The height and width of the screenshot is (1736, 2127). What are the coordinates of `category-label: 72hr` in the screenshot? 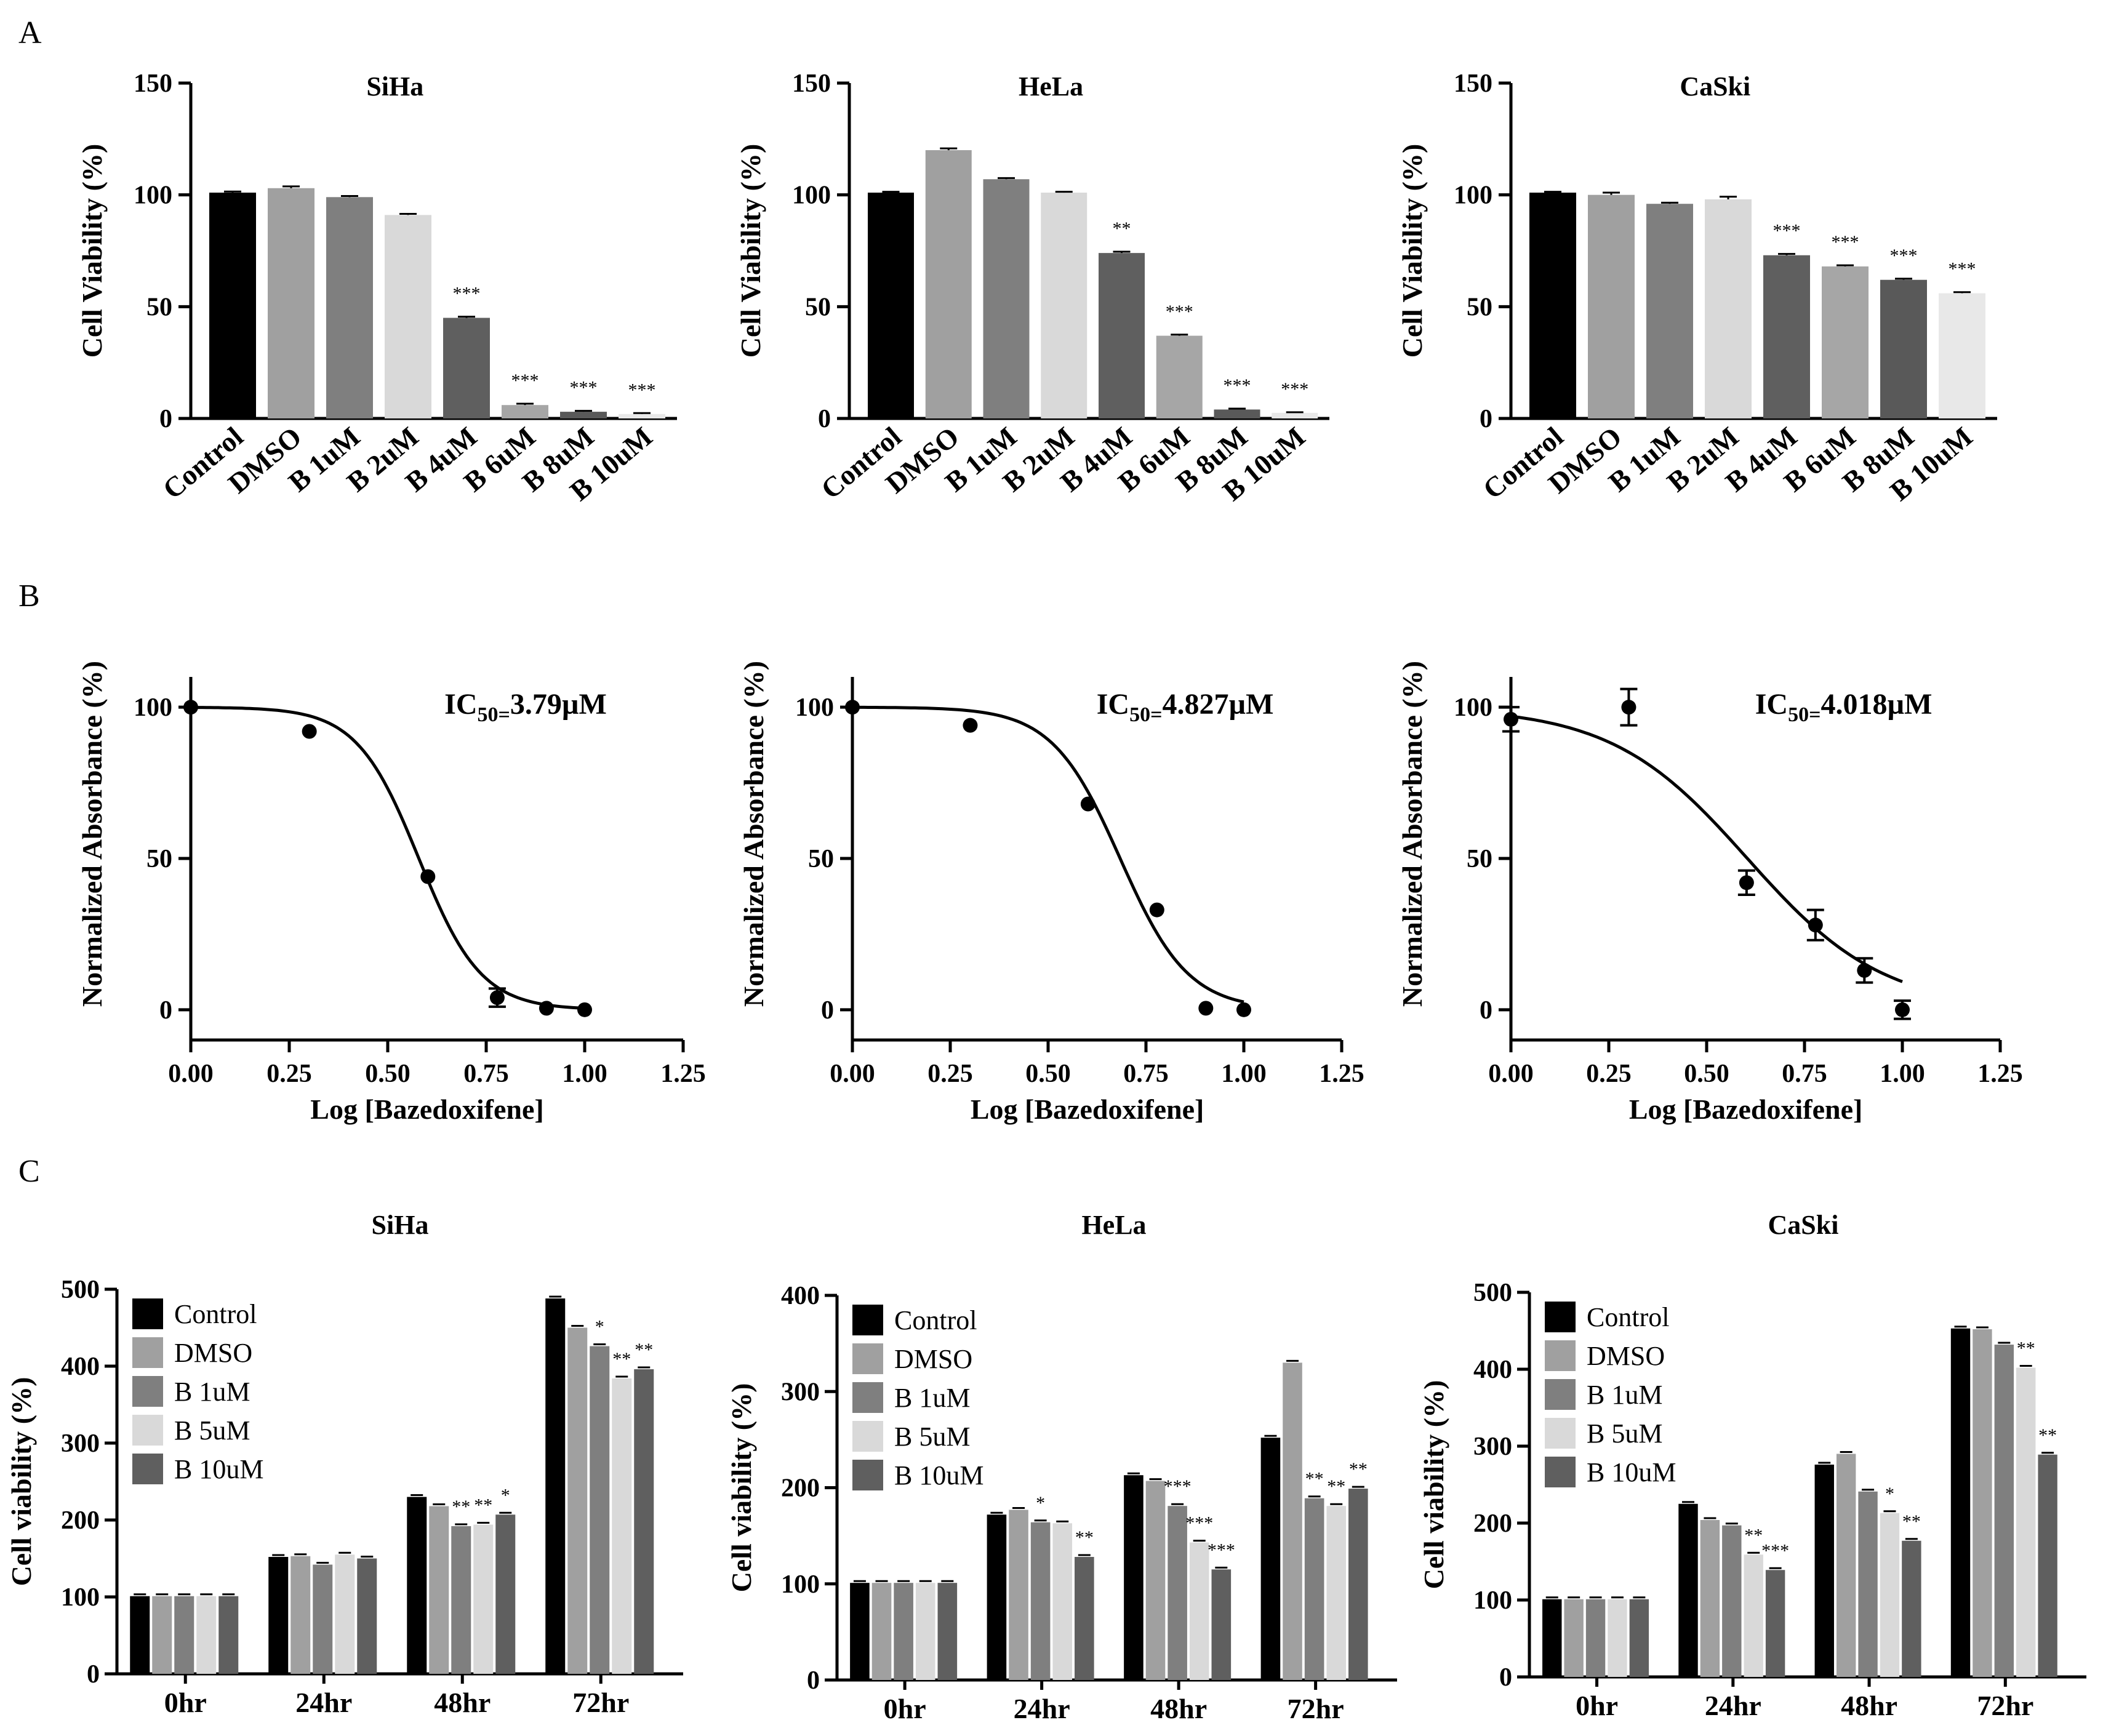 It's located at (2005, 1705).